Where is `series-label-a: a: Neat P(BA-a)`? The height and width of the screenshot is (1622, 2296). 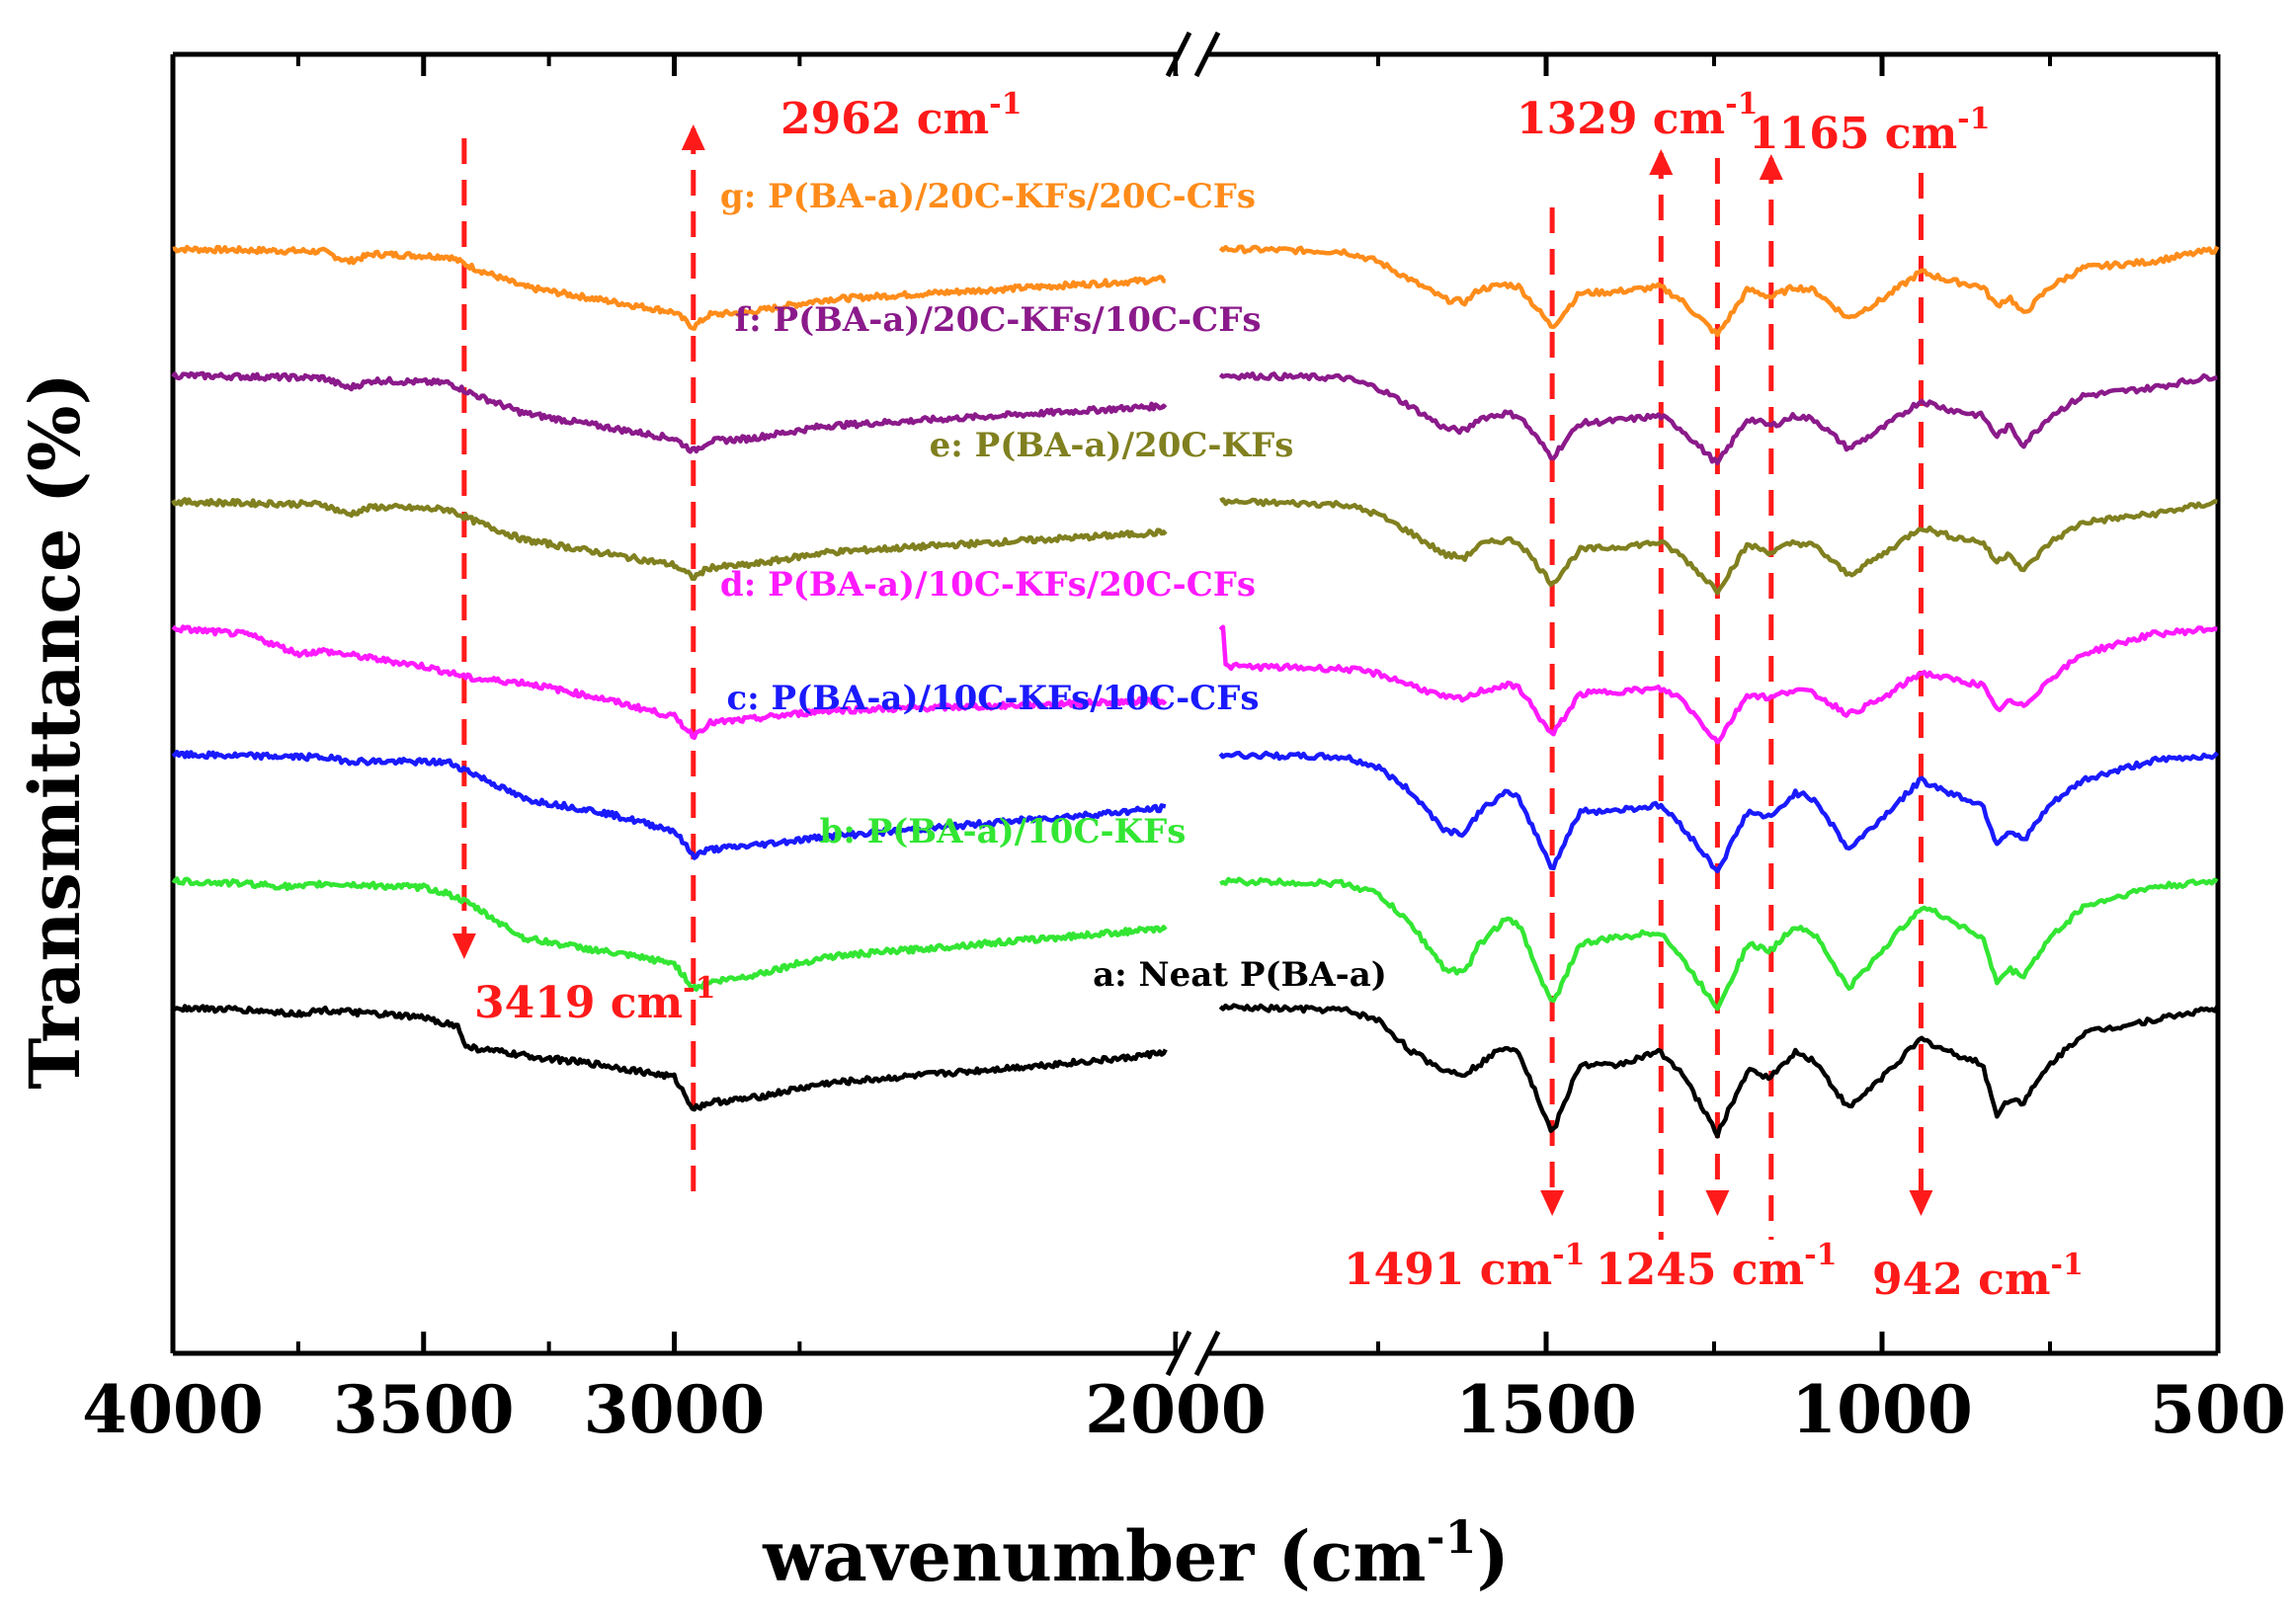
series-label-a: a: Neat P(BA-a) is located at coordinates (1240, 975).